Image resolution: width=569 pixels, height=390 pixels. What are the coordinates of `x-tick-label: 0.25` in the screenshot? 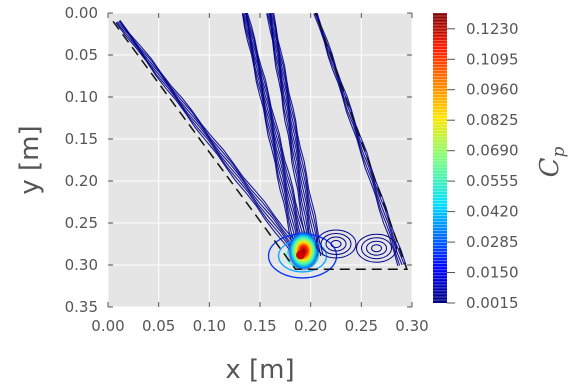 It's located at (361, 326).